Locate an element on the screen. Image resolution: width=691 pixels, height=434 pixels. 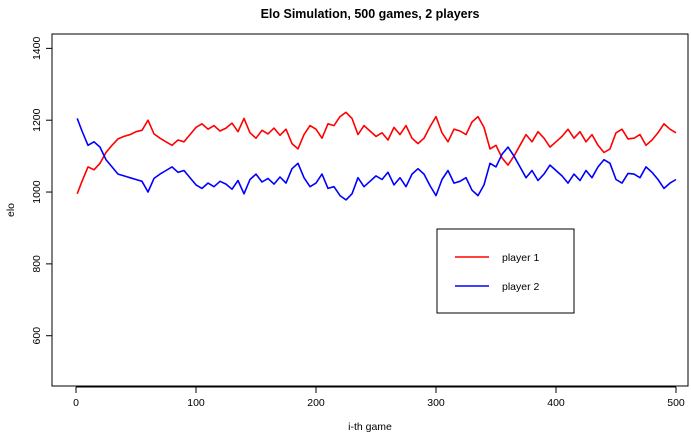
y-tick-label: 600 is located at coordinates (37, 336).